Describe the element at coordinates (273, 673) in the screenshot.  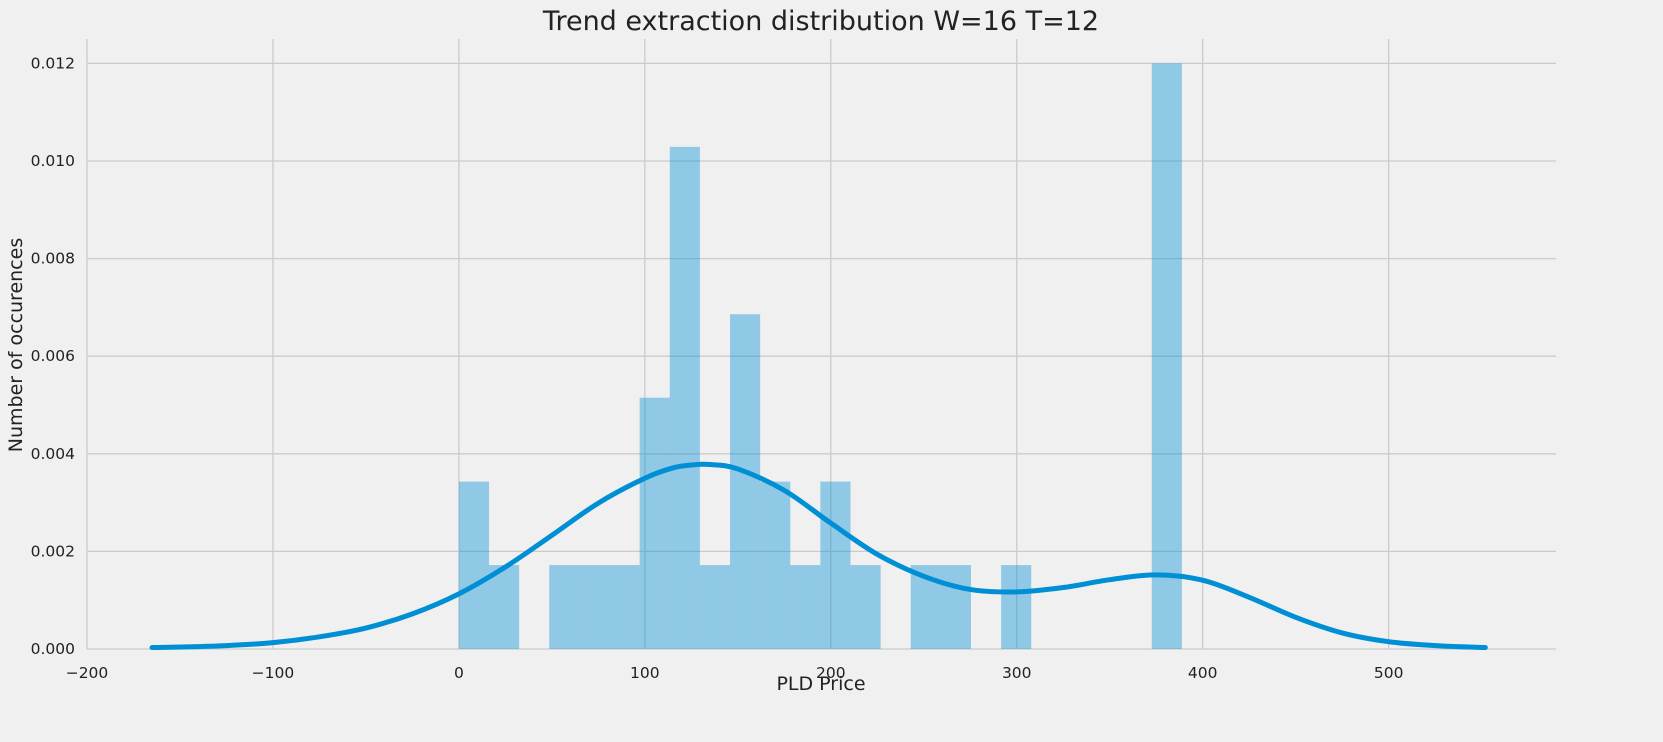
I see `x-tick-label: −100` at that location.